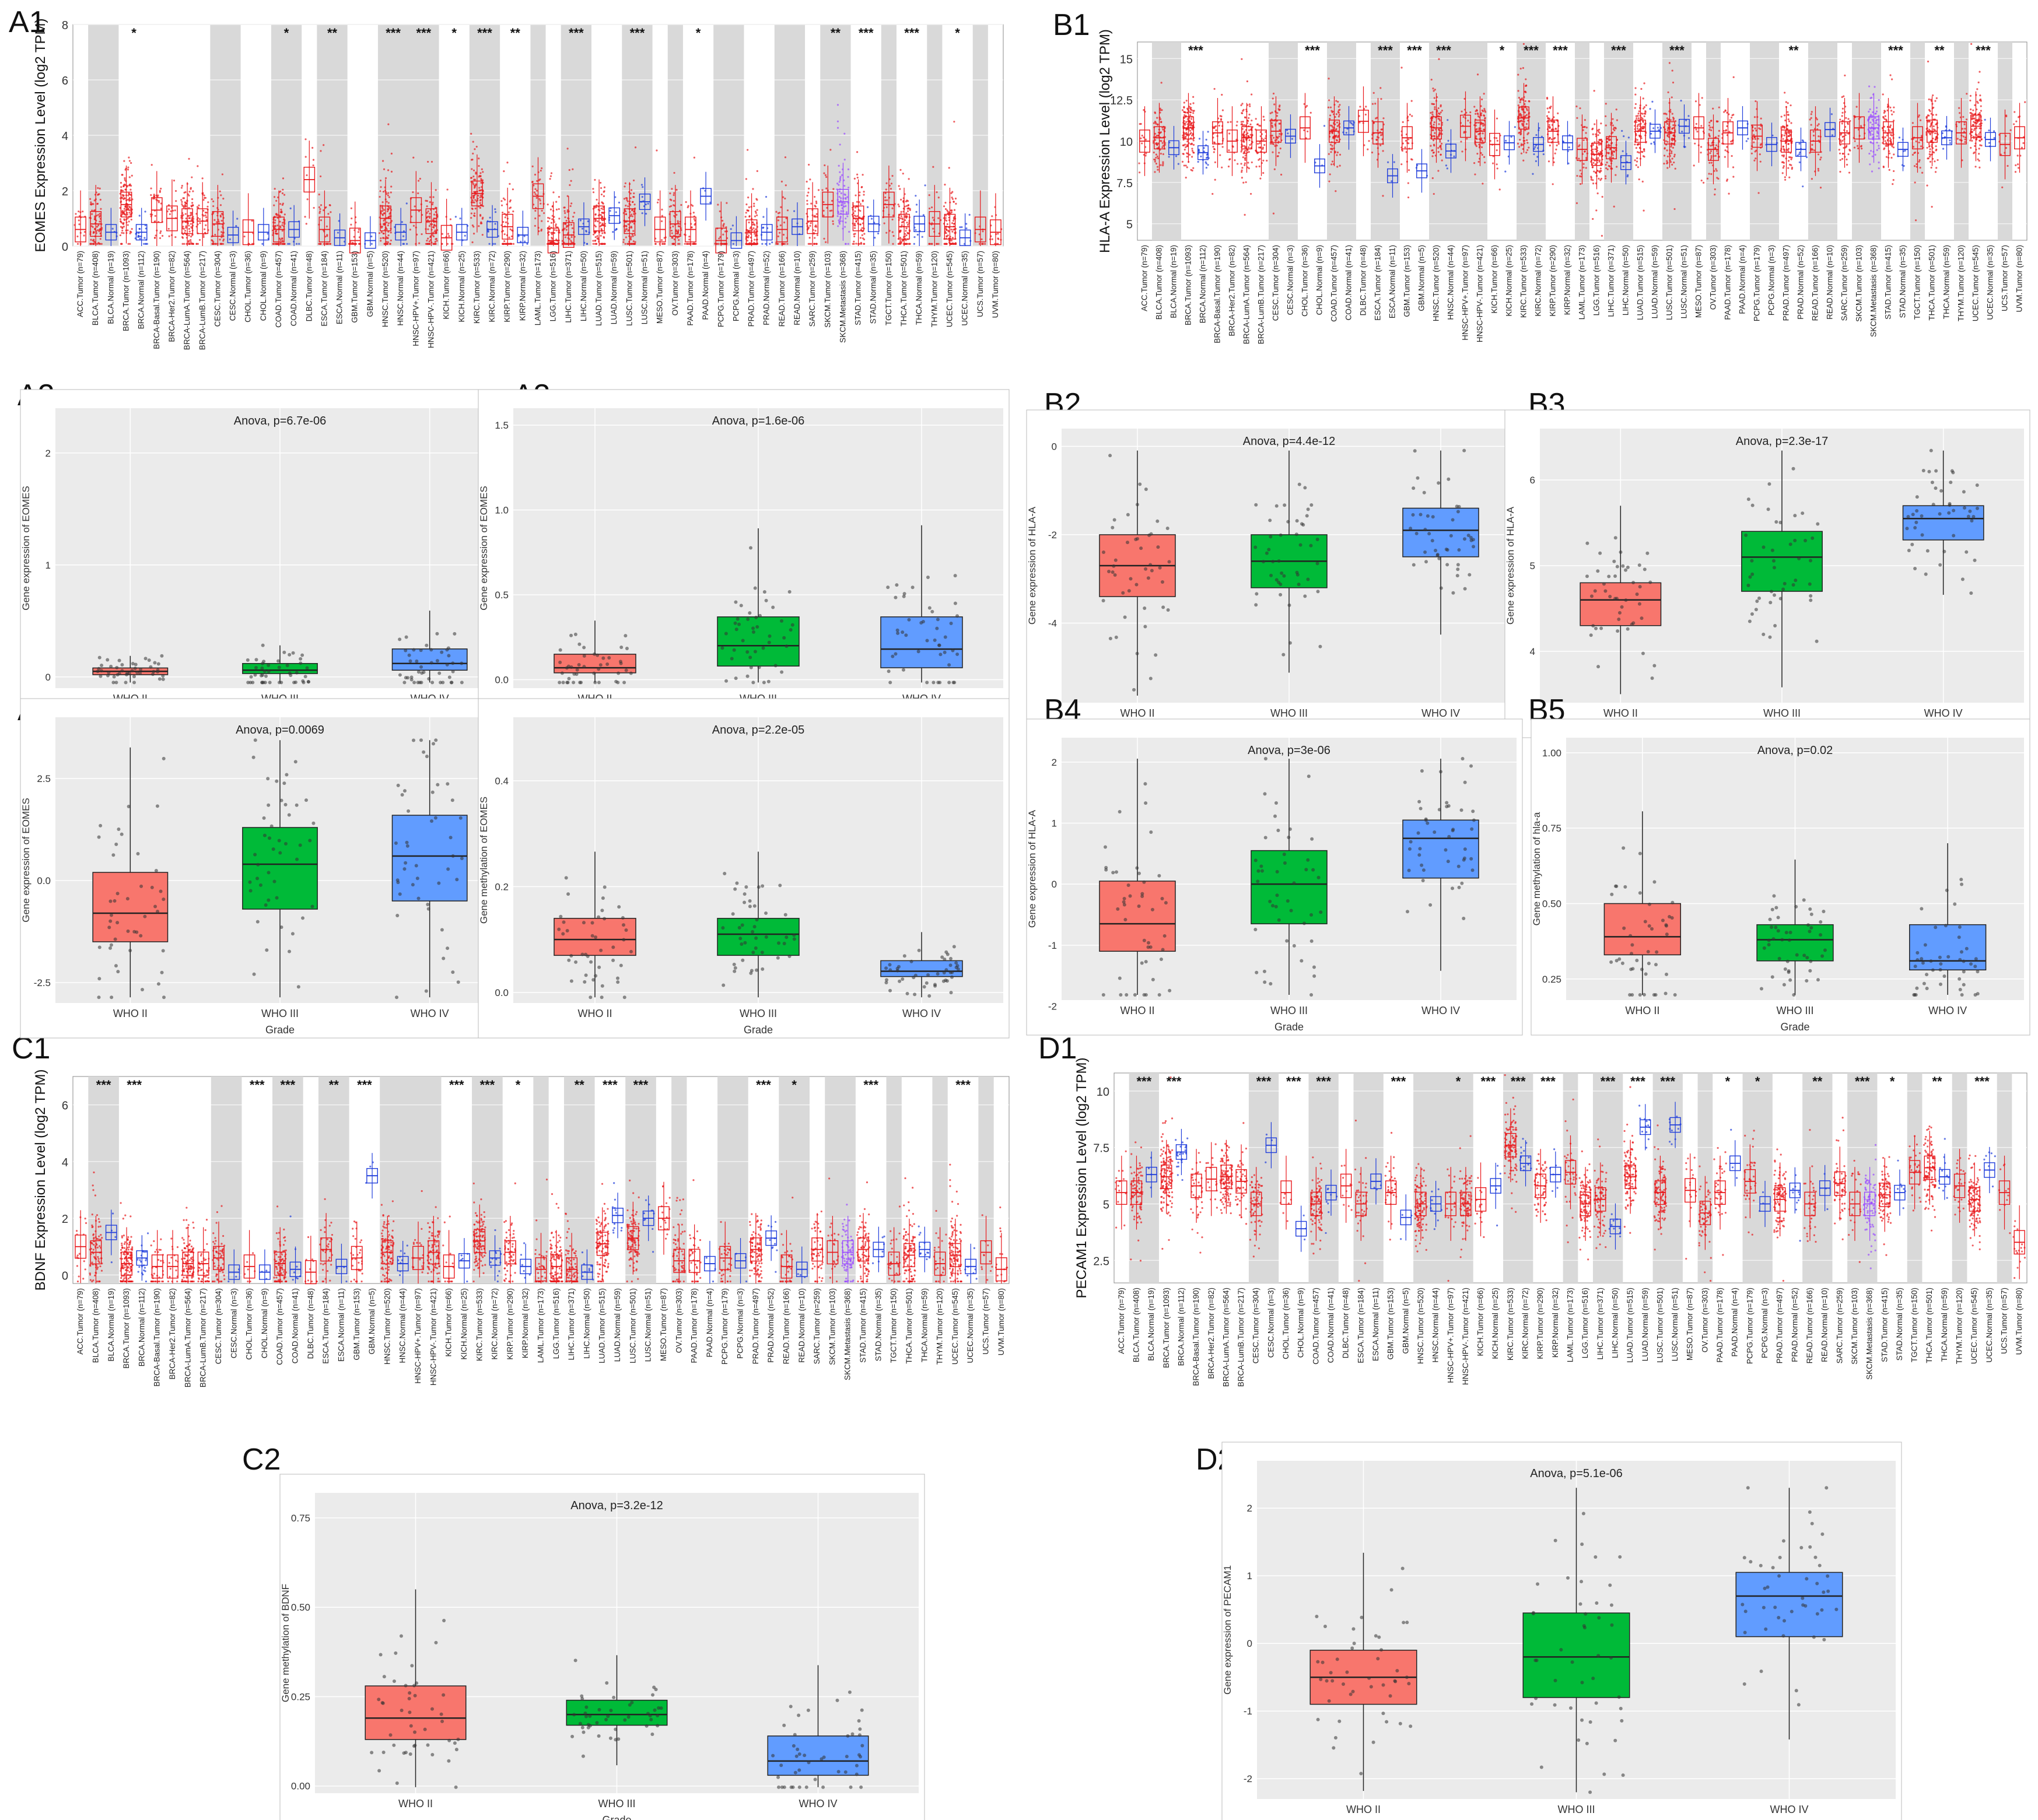 Image resolution: width=2038 pixels, height=1820 pixels. What do you see at coordinates (1713, 277) in the screenshot?
I see `category-label: OV.Tumor (n=303)` at bounding box center [1713, 277].